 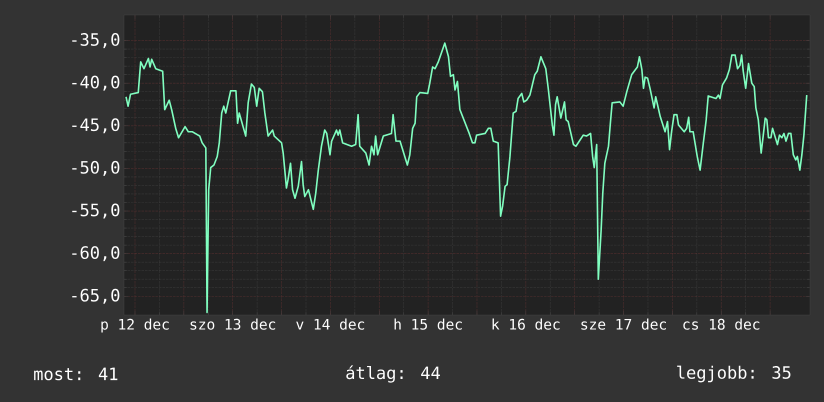 I want to click on x-tick-label: h 15 dec, so click(x=428, y=324).